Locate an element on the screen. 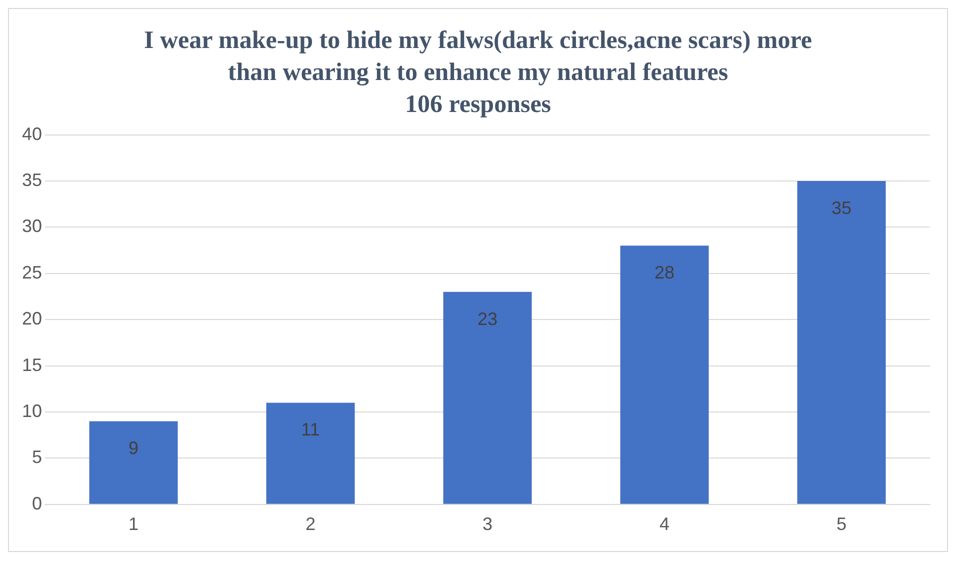 This screenshot has width=956, height=577. y-tick-label: 30 is located at coordinates (32, 226).